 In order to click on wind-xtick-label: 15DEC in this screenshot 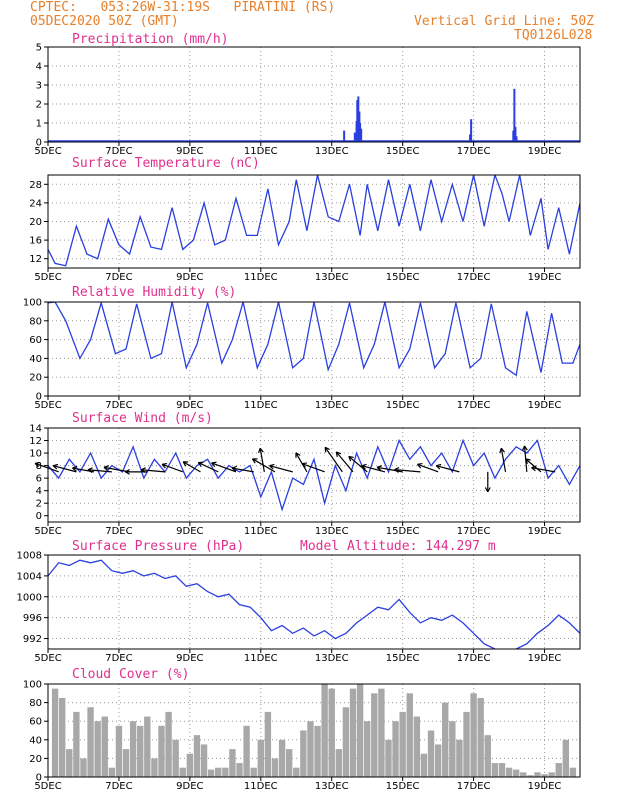, I will do `click(403, 531)`.